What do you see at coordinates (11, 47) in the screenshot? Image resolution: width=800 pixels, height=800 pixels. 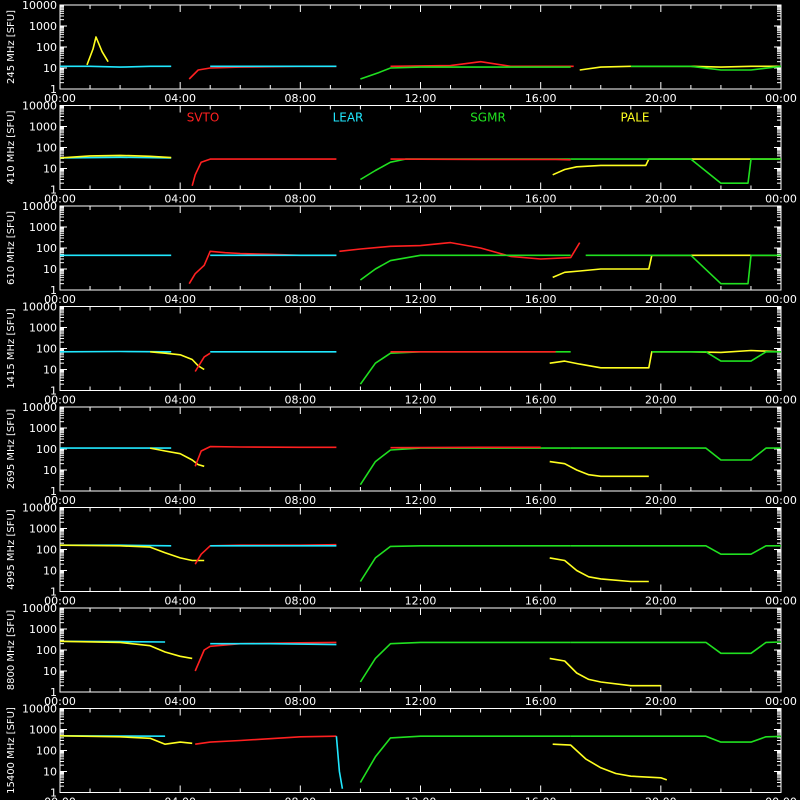 I see `y-axis-label: 245 MHz [SFU]` at bounding box center [11, 47].